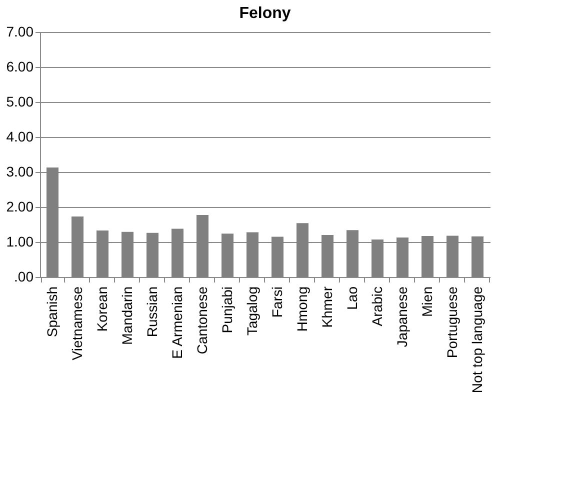 The image size is (579, 483). Describe the element at coordinates (20, 242) in the screenshot. I see `y-tick-label: 1.00` at that location.